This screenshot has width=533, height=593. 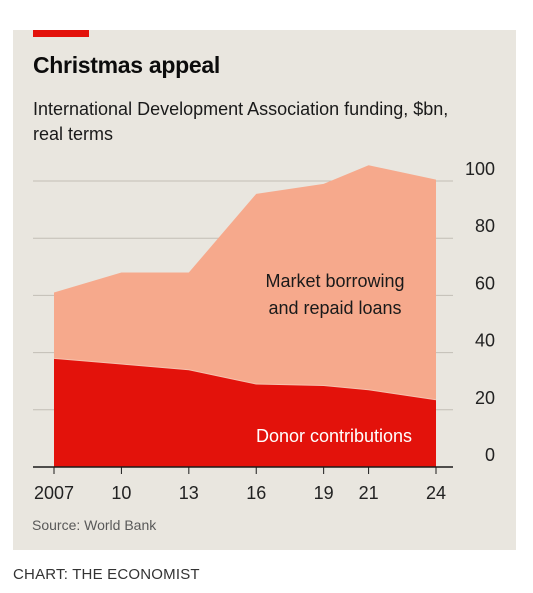 I want to click on y-tick-label: 80, so click(x=485, y=226).